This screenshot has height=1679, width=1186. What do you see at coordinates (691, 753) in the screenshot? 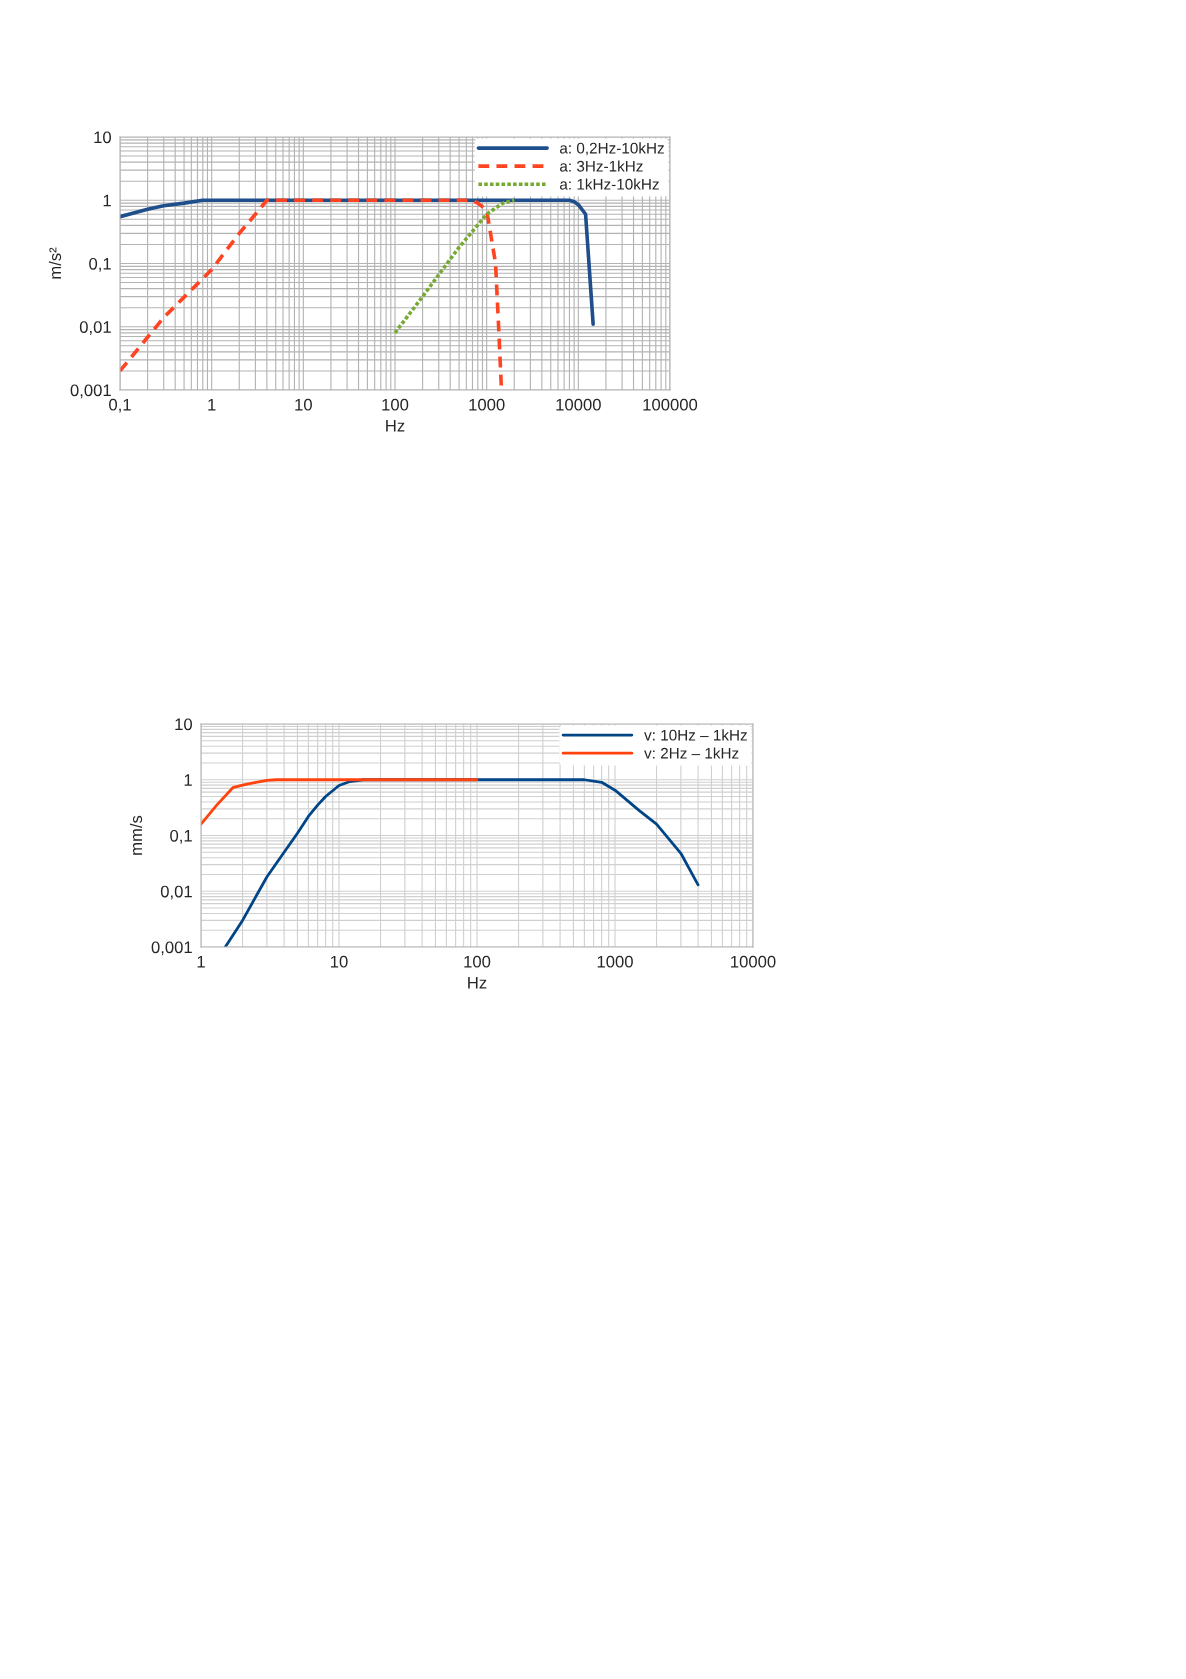
I see `legend-label: v: 2Hz – 1kHz` at bounding box center [691, 753].